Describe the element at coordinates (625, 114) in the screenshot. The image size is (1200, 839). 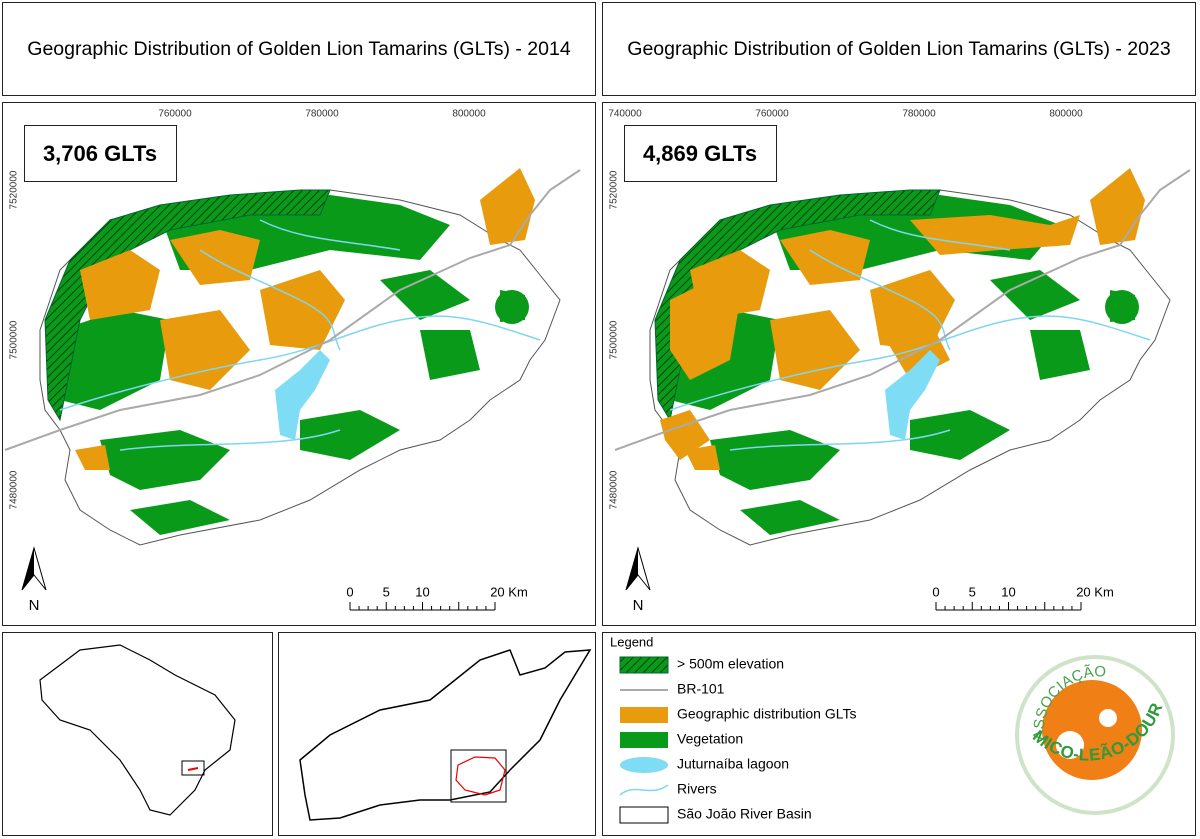
I see `x-coordinate: 740000` at that location.